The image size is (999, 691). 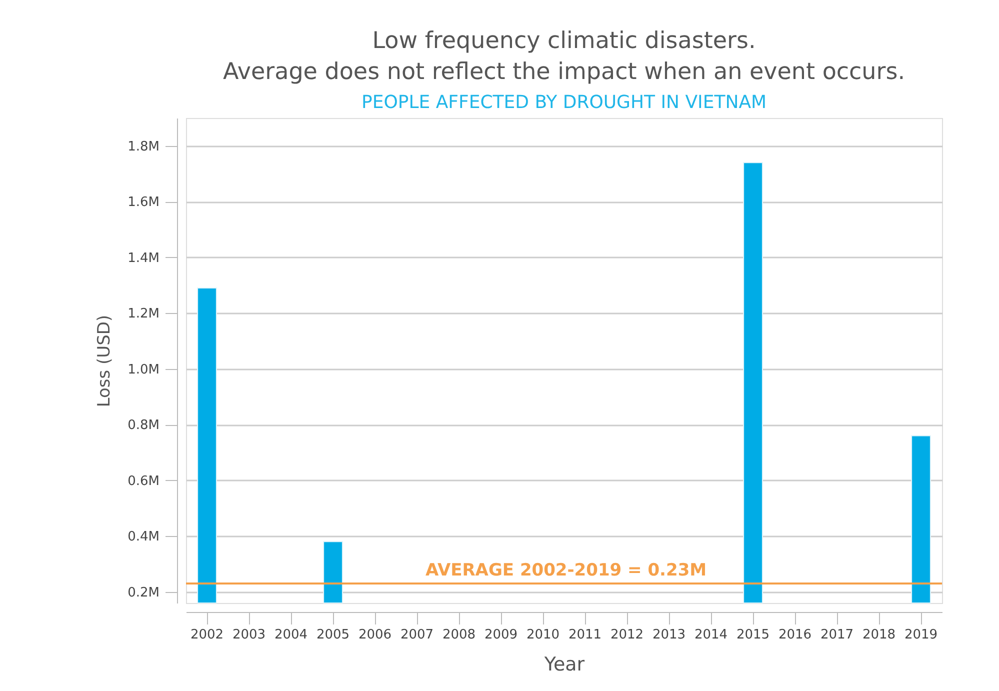 What do you see at coordinates (564, 102) in the screenshot?
I see `chart-subtitle: PEOPLE AFFECTED BY DROUGHT IN VIETNAM` at bounding box center [564, 102].